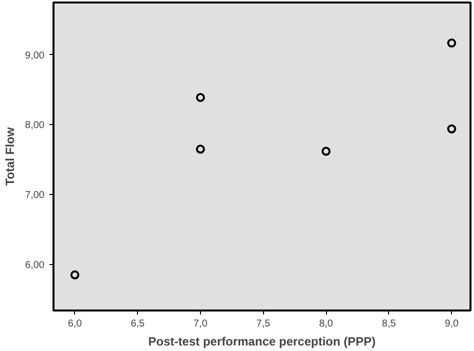 This screenshot has width=474, height=351. Describe the element at coordinates (10, 156) in the screenshot. I see `y-axis-title: Total Flow` at that location.